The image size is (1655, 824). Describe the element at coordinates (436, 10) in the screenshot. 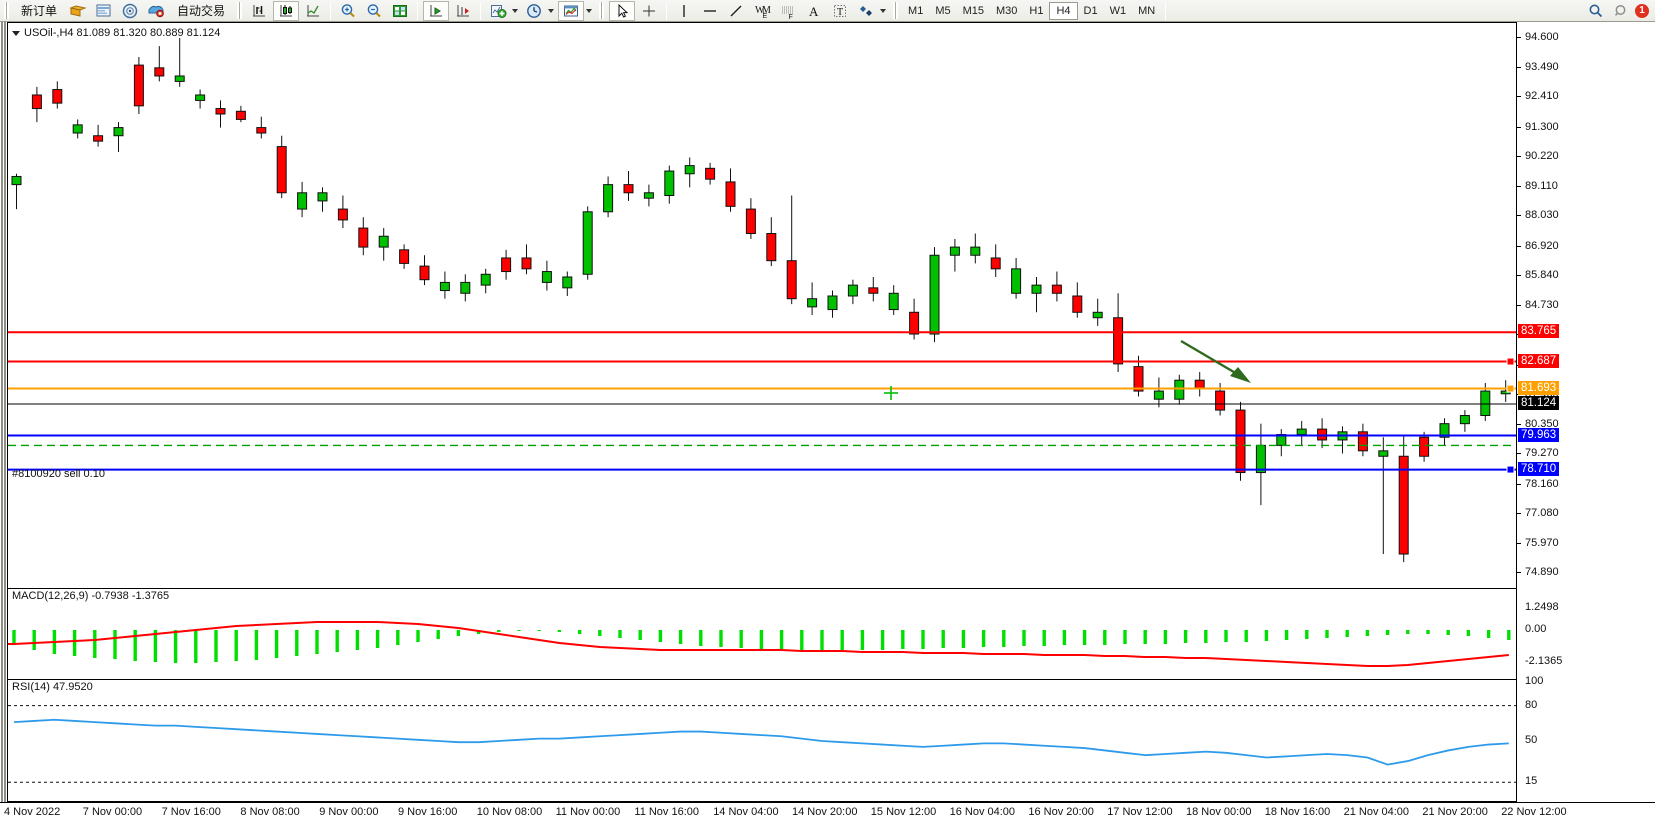

I see `chart-shift-icon` at that location.